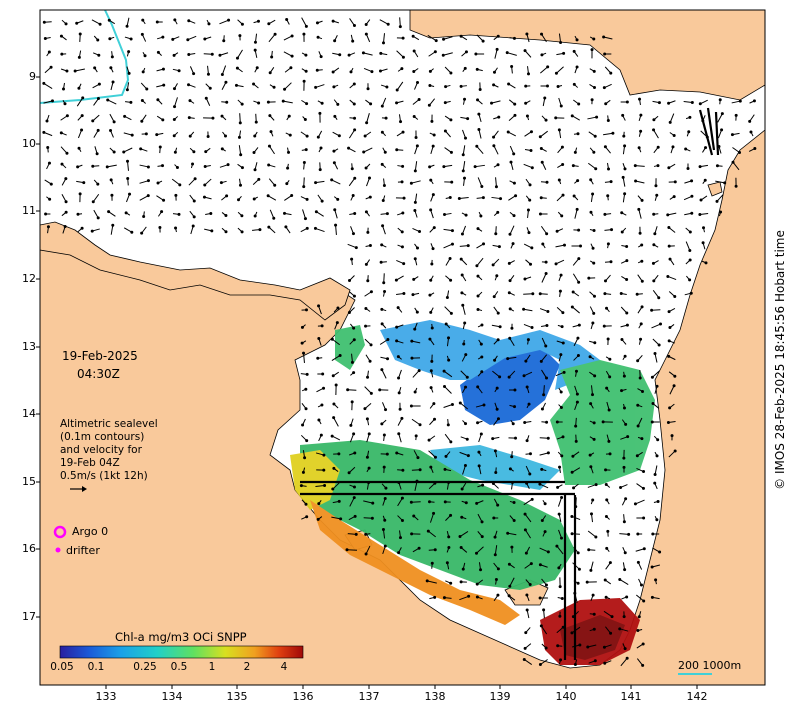  I want to click on chl-green-south, so click(437, 515).